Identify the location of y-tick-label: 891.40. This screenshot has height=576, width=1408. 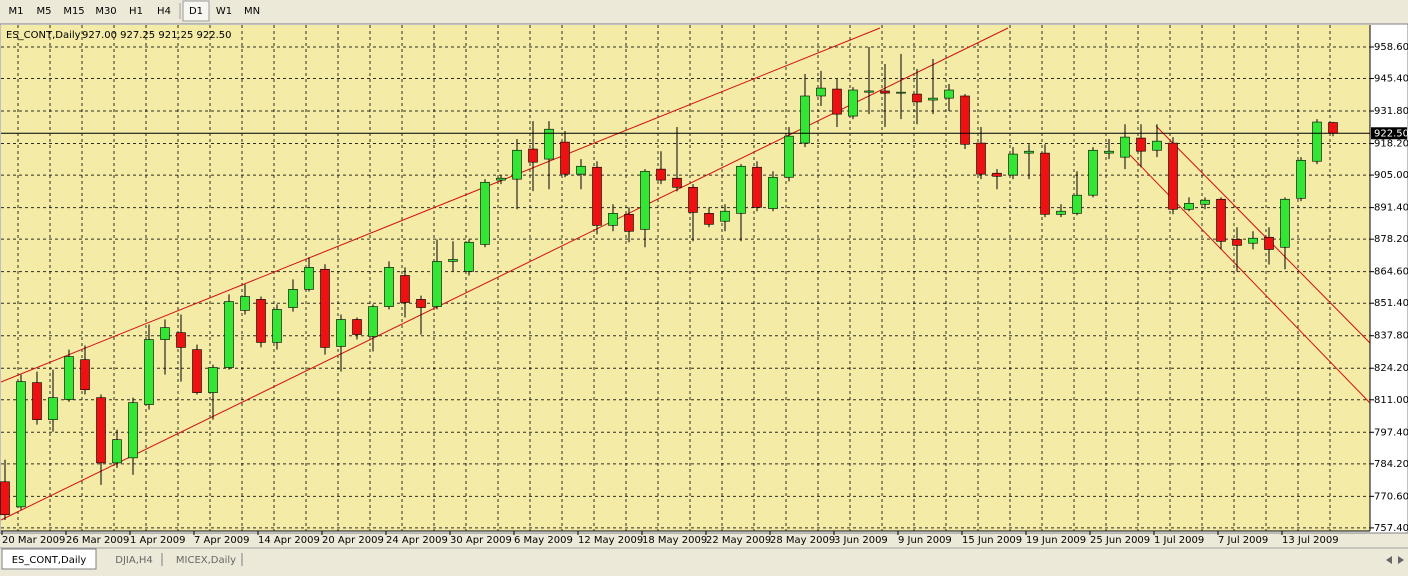
(1391, 208).